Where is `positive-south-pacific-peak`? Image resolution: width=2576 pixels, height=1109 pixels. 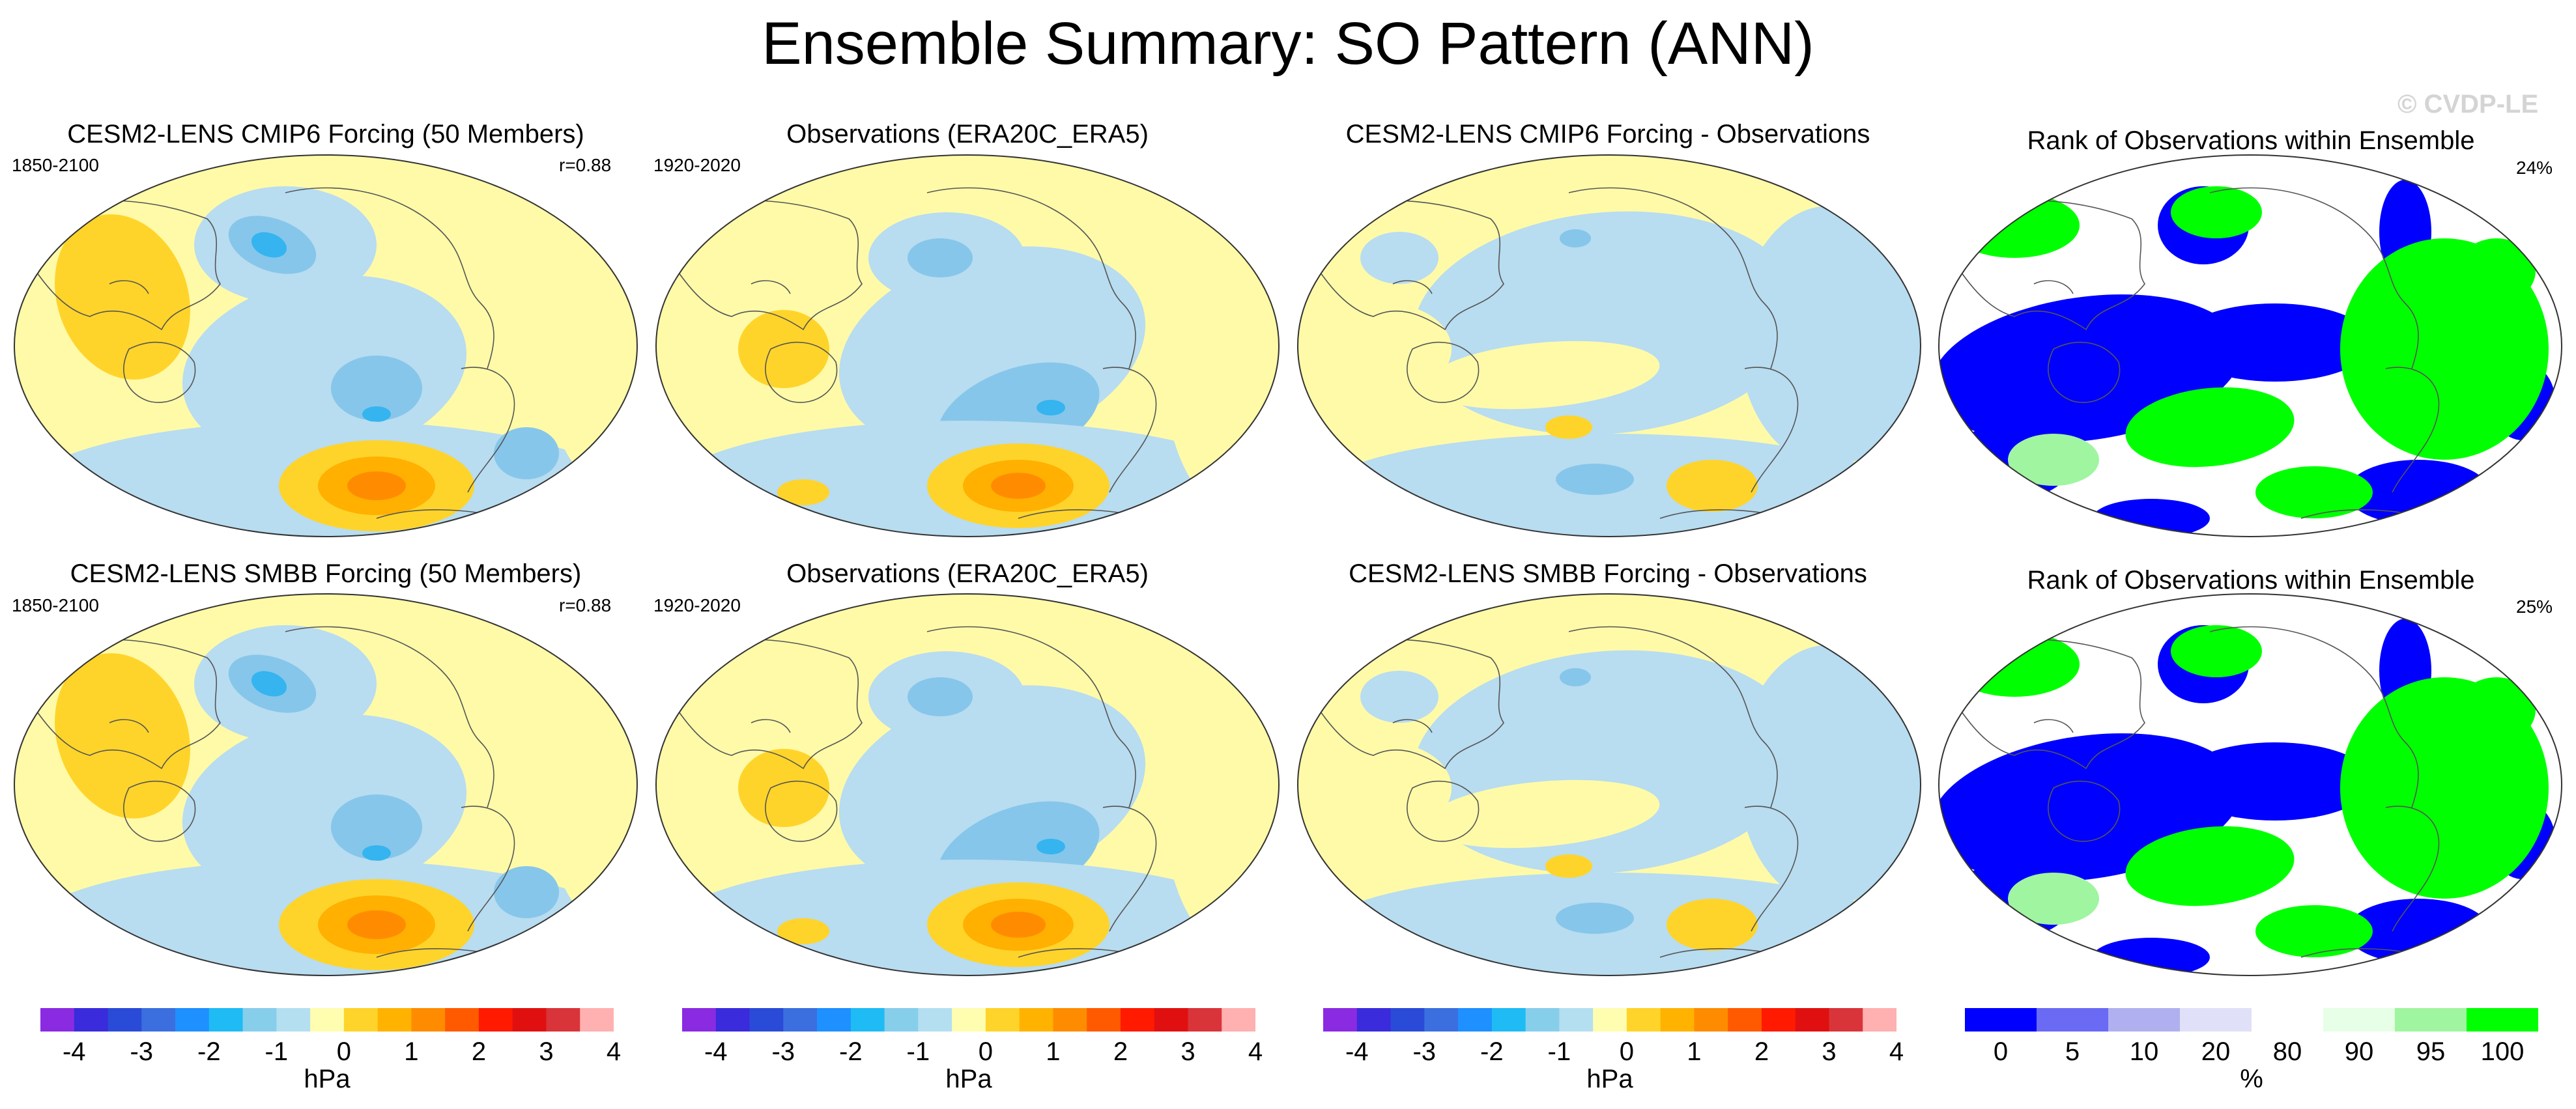
positive-south-pacific-peak is located at coordinates (1019, 925).